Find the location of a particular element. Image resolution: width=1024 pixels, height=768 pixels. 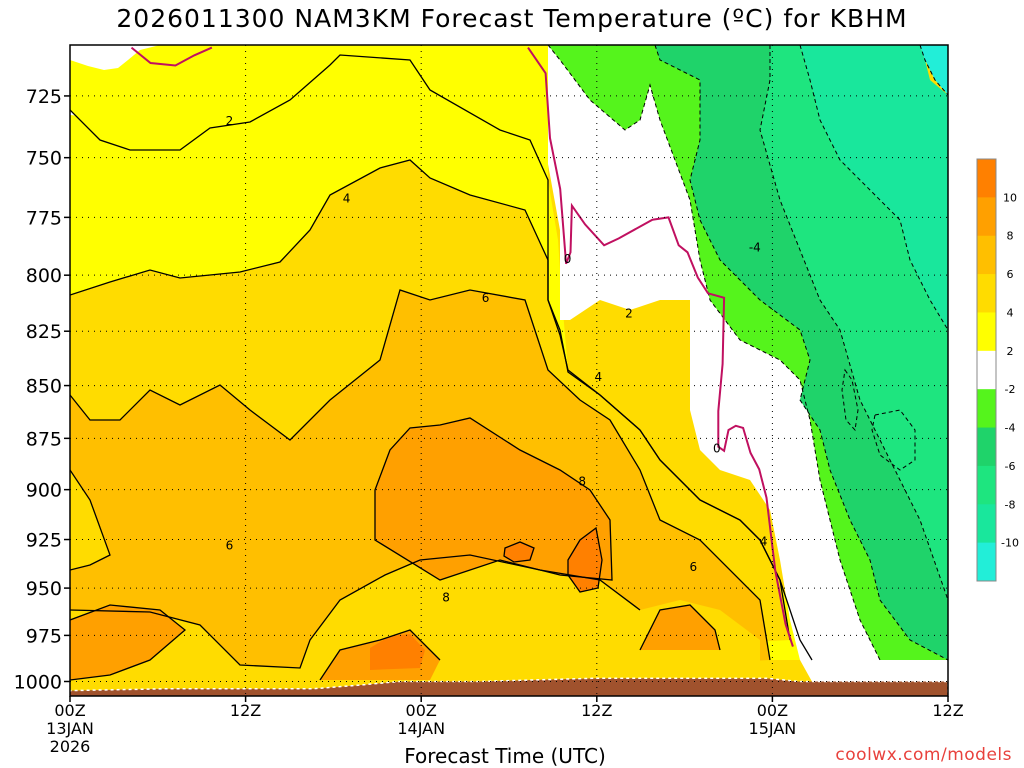

colorbar-label: -4 is located at coordinates (1010, 428).